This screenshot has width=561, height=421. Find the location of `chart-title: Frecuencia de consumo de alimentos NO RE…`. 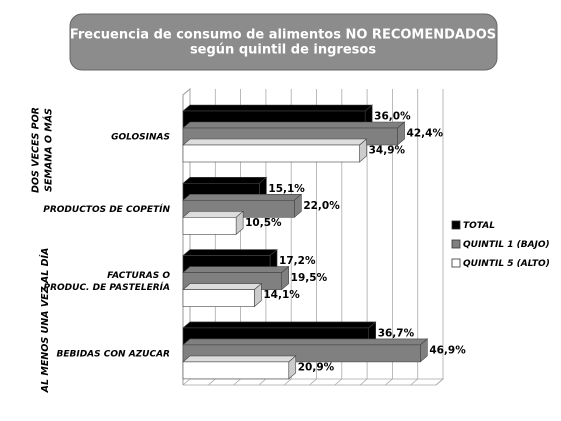

chart-title: Frecuencia de consumo de alimentos NO RE… is located at coordinates (283, 42).